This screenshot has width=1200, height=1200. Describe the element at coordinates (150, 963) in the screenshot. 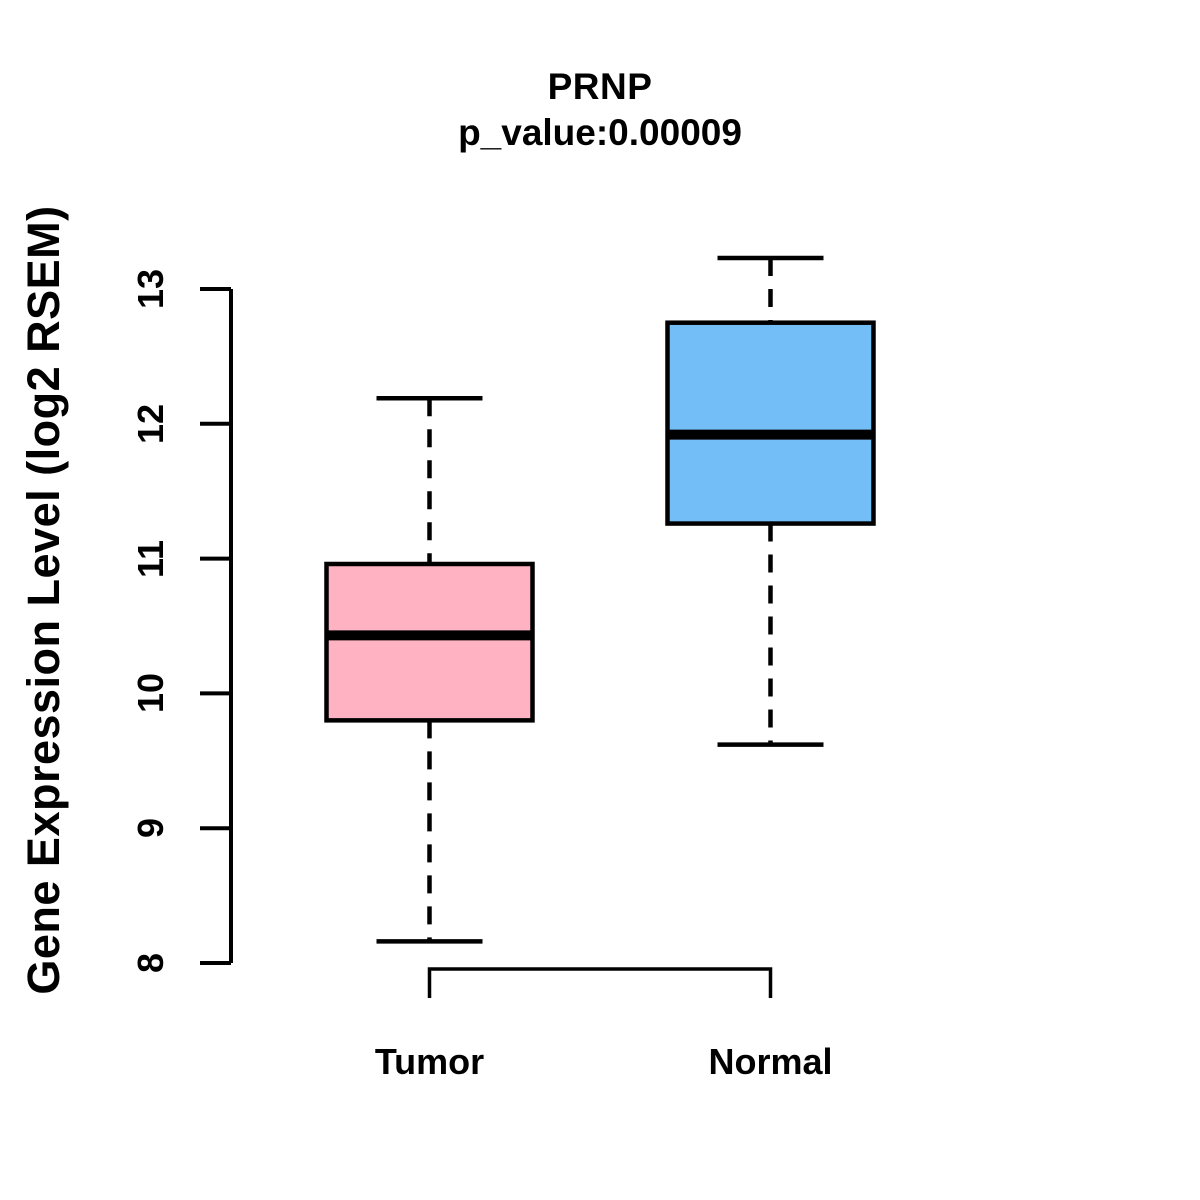

I see `y-tick-label-8: 8` at that location.